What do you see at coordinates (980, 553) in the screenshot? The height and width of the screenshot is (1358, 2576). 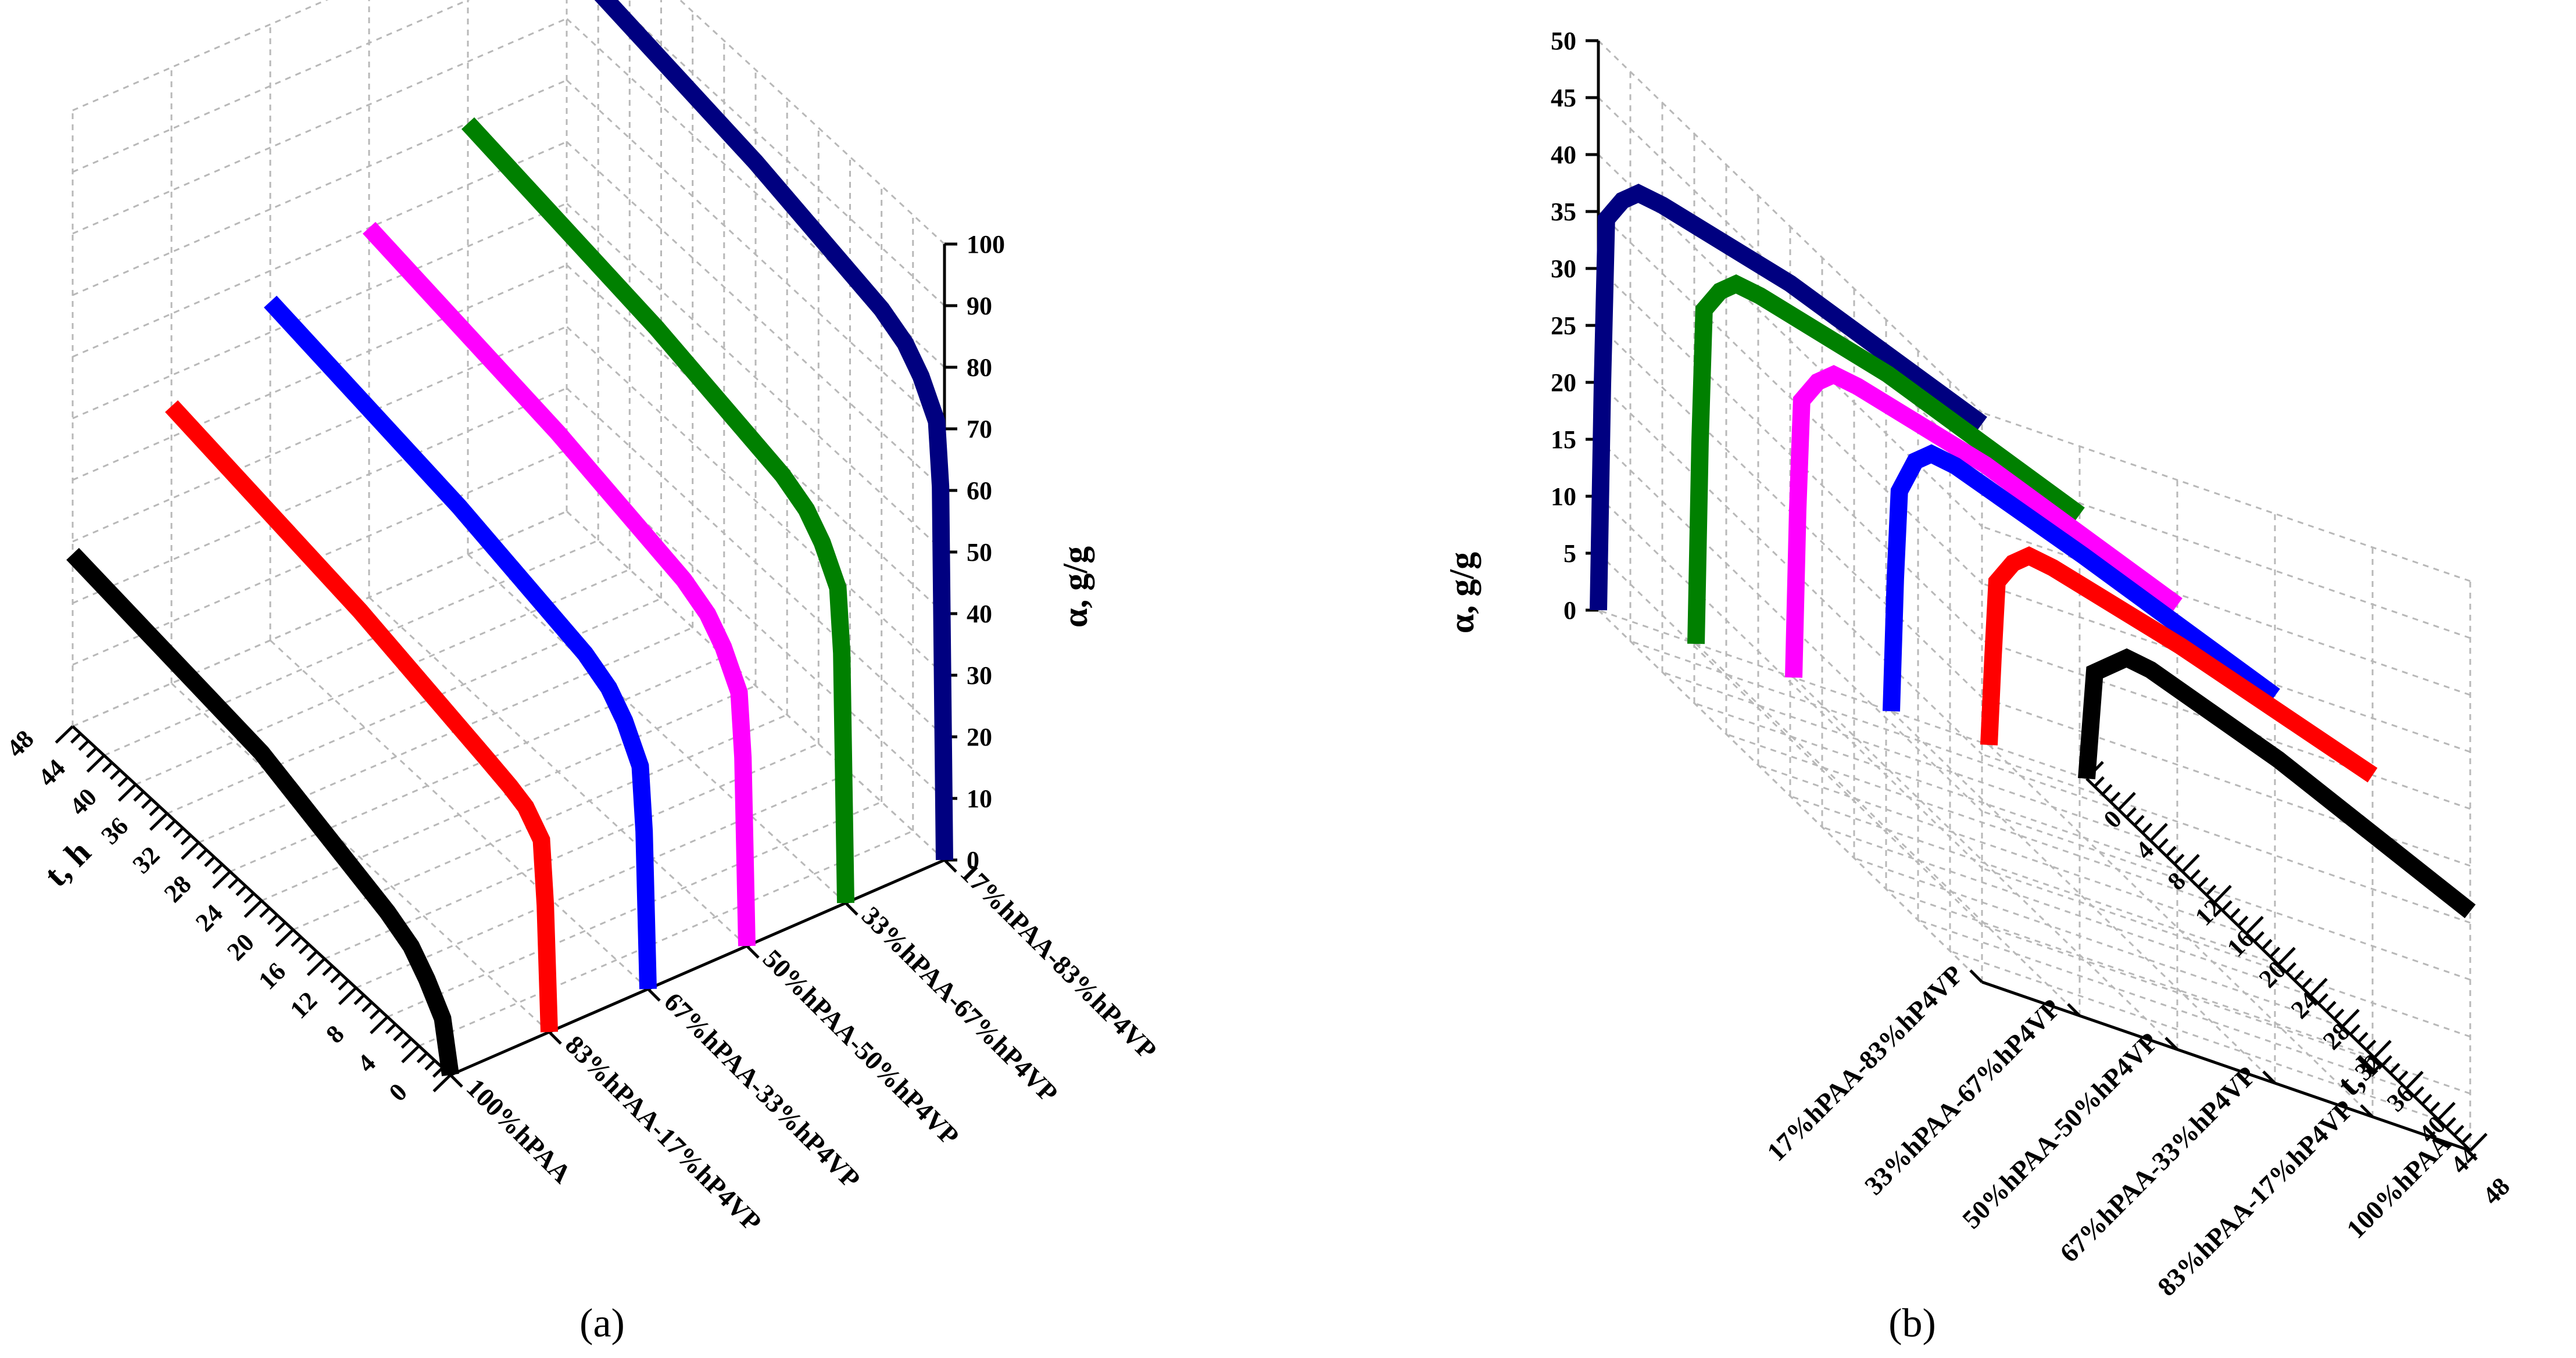 I see `value-tick-label: 50` at bounding box center [980, 553].